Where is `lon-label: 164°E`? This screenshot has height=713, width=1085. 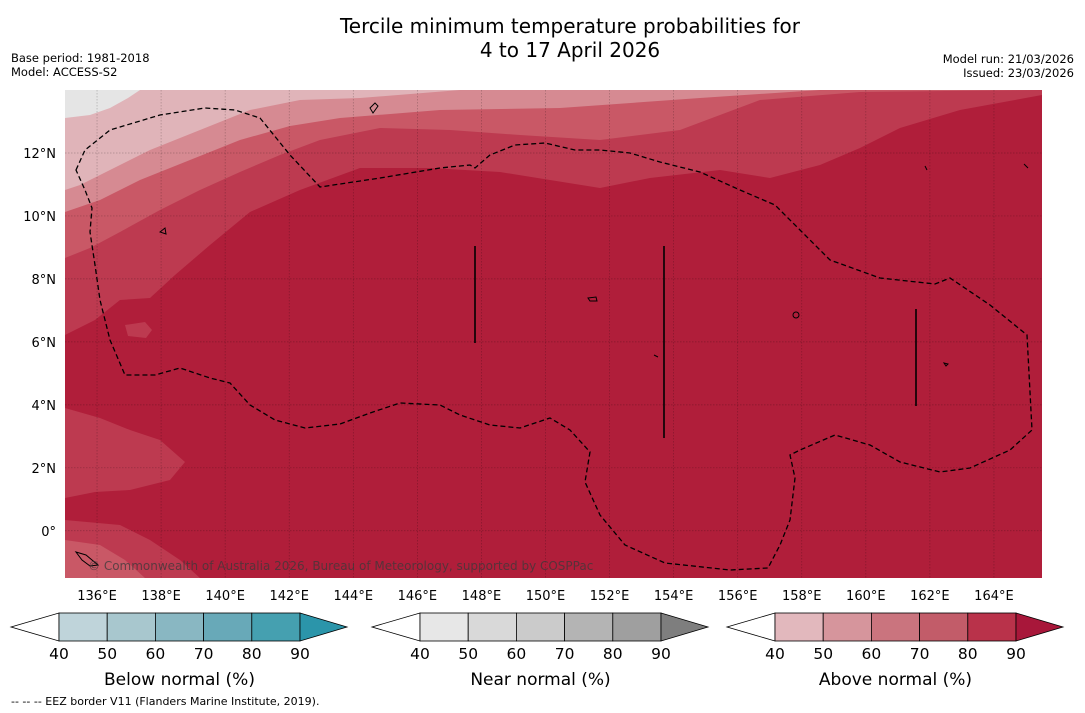
lon-label: 164°E is located at coordinates (994, 596).